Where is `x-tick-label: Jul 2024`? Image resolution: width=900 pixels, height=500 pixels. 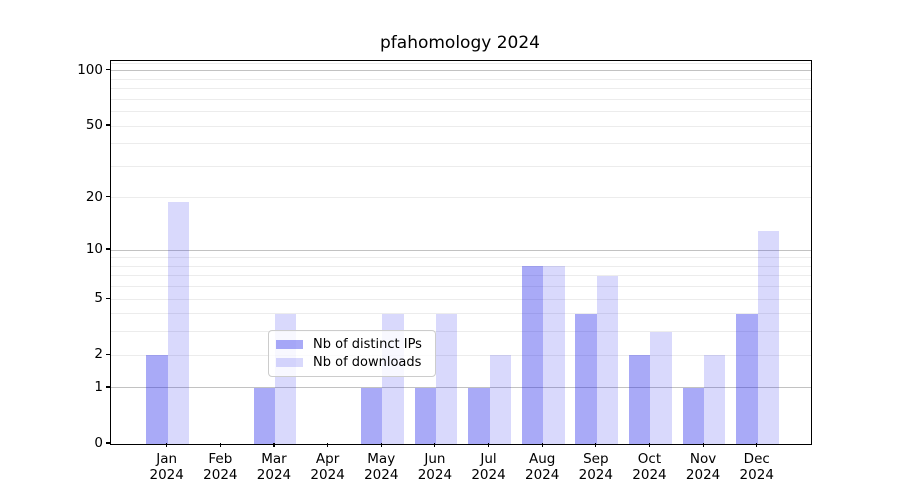
x-tick-label: Jul 2024 is located at coordinates (489, 467).